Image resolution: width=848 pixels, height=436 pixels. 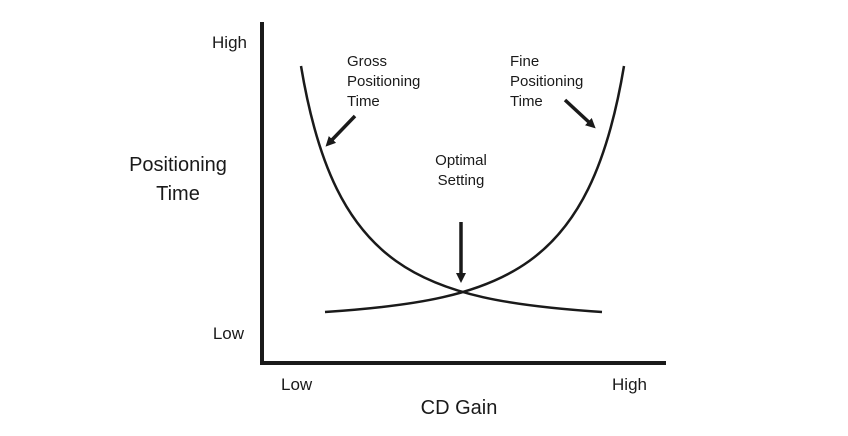 I want to click on y-axis-low-label: Low, so click(x=229, y=333).